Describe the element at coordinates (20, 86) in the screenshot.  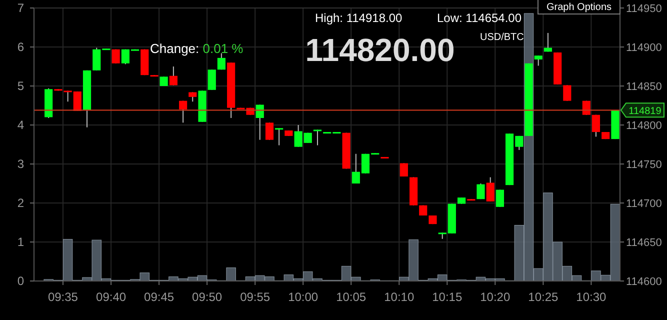
I see `y-tick-label: 5` at that location.